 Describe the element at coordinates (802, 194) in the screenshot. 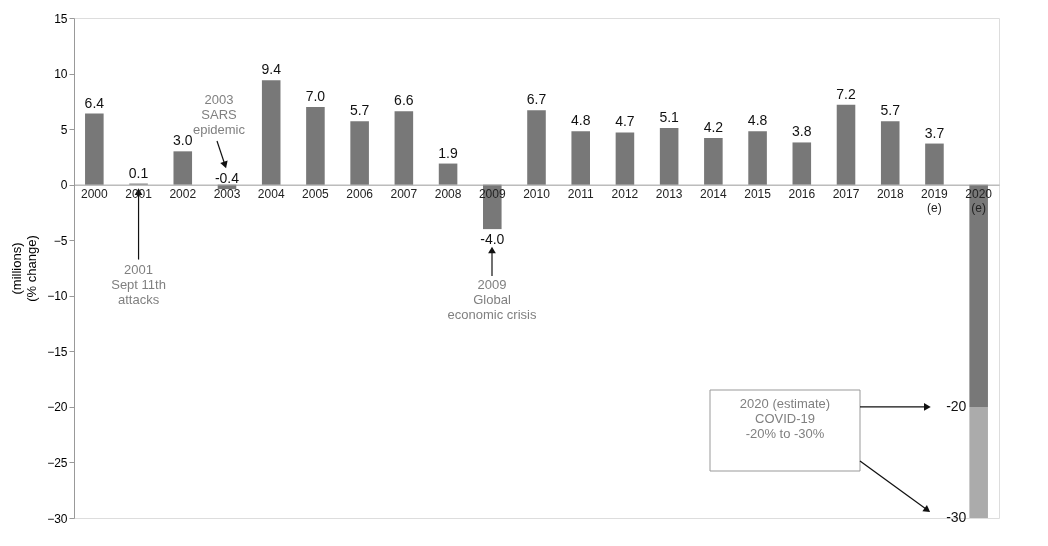

I see `x-tick-label: 2016` at that location.